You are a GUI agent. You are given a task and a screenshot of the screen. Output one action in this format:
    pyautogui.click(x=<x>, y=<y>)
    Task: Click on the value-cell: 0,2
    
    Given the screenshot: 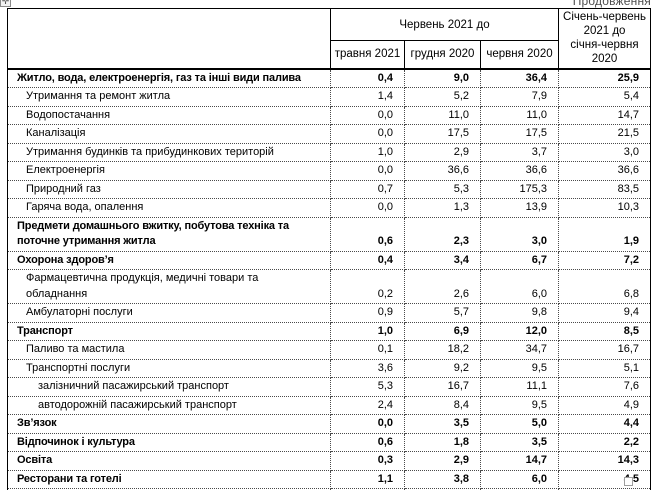 What is the action you would take?
    pyautogui.click(x=367, y=286)
    